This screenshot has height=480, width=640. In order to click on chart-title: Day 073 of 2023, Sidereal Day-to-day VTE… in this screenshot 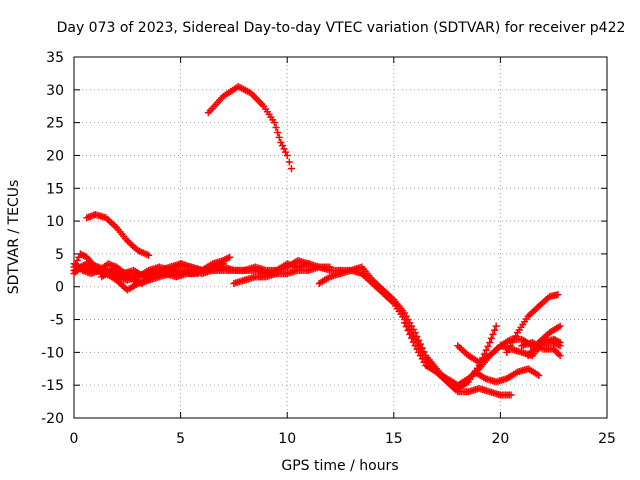, I will do `click(341, 28)`.